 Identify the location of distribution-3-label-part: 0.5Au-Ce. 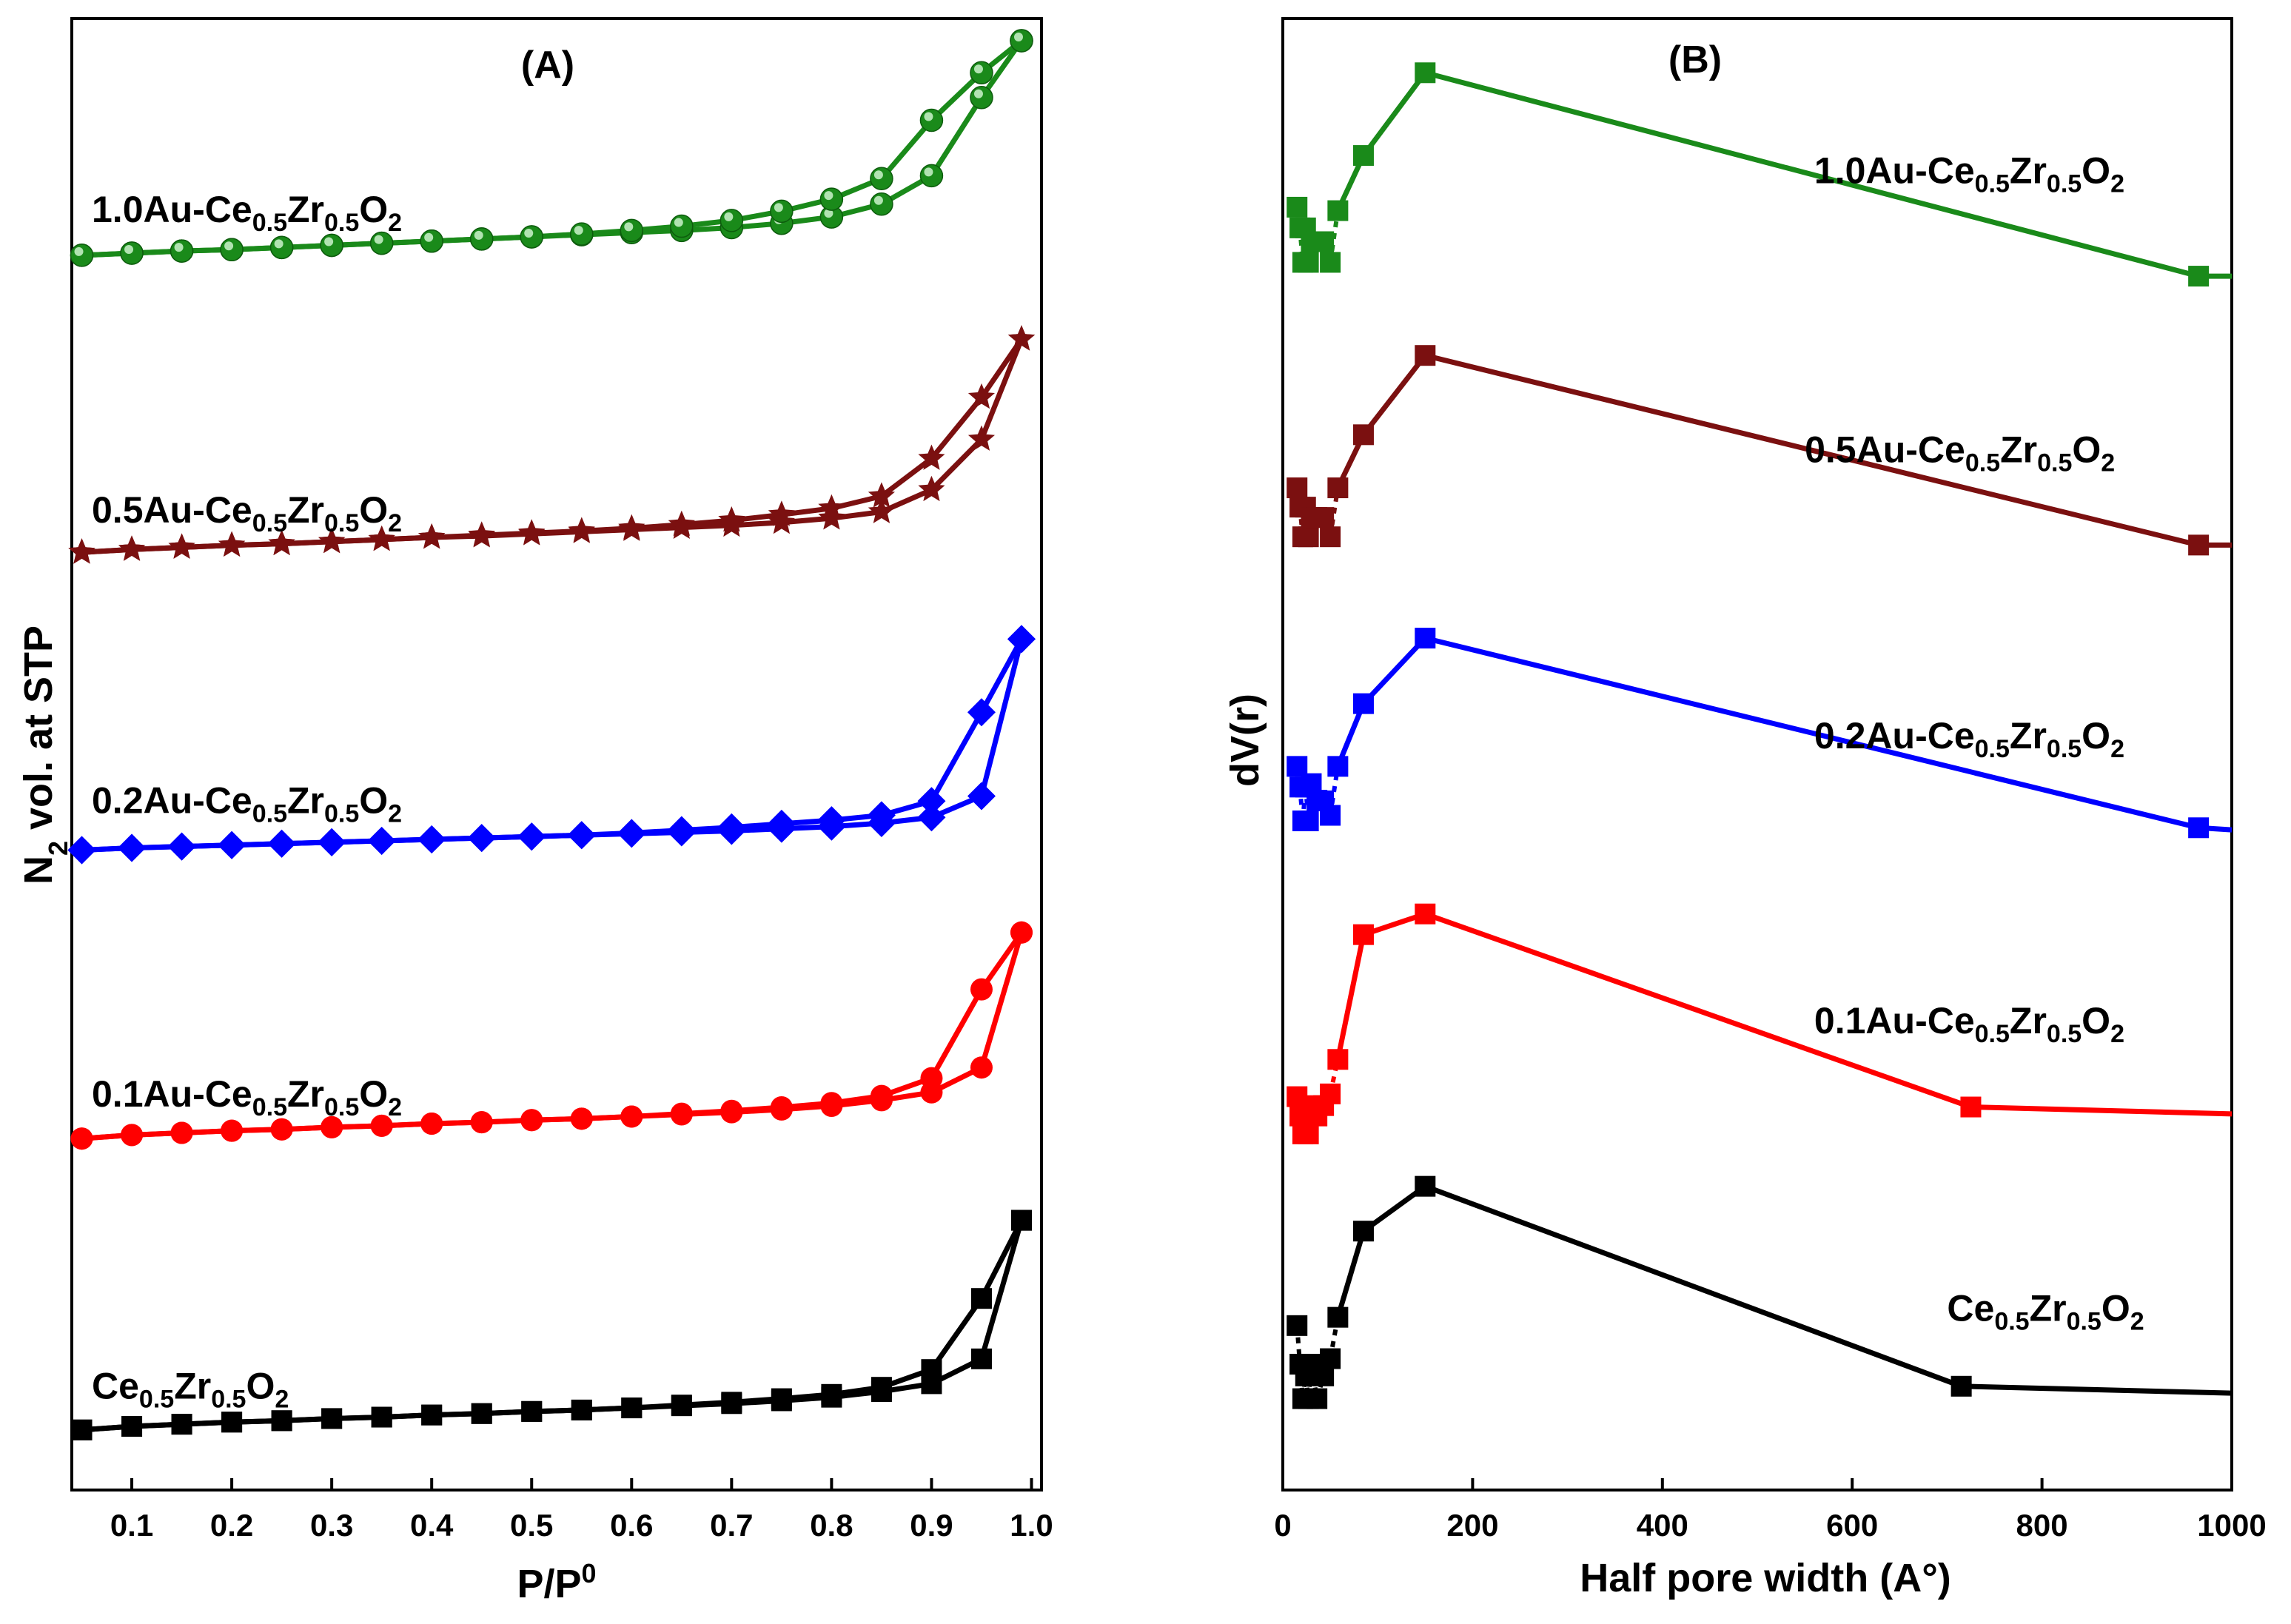
(1885, 450).